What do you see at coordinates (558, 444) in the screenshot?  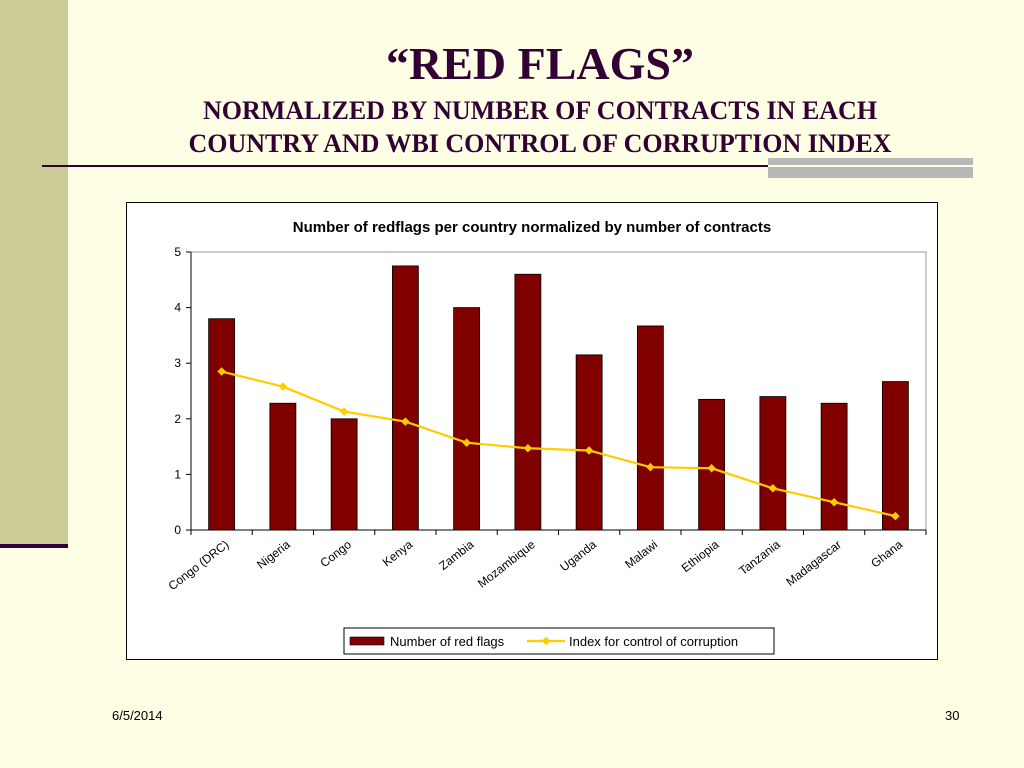 I see `line-corruption-index` at bounding box center [558, 444].